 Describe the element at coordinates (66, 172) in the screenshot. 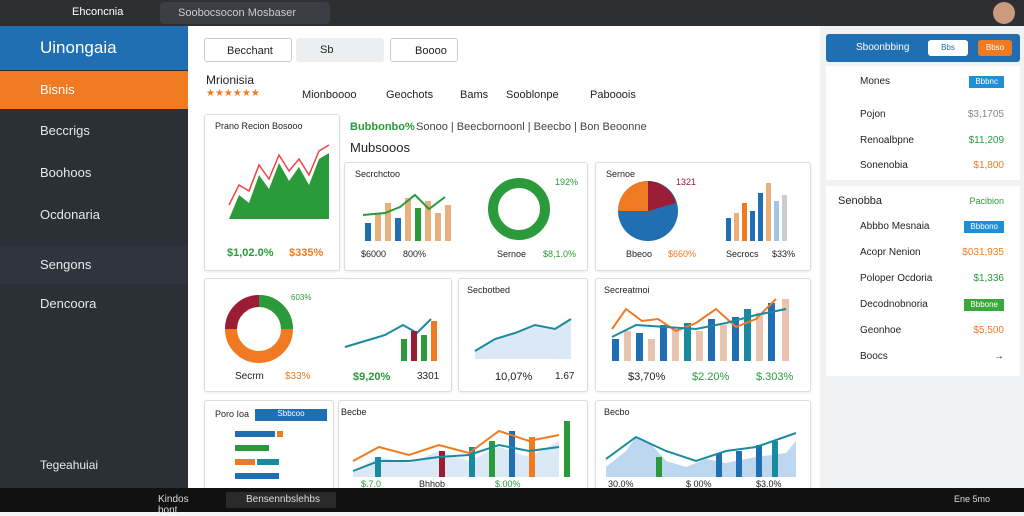

I see `nav-item: Boohoos` at that location.